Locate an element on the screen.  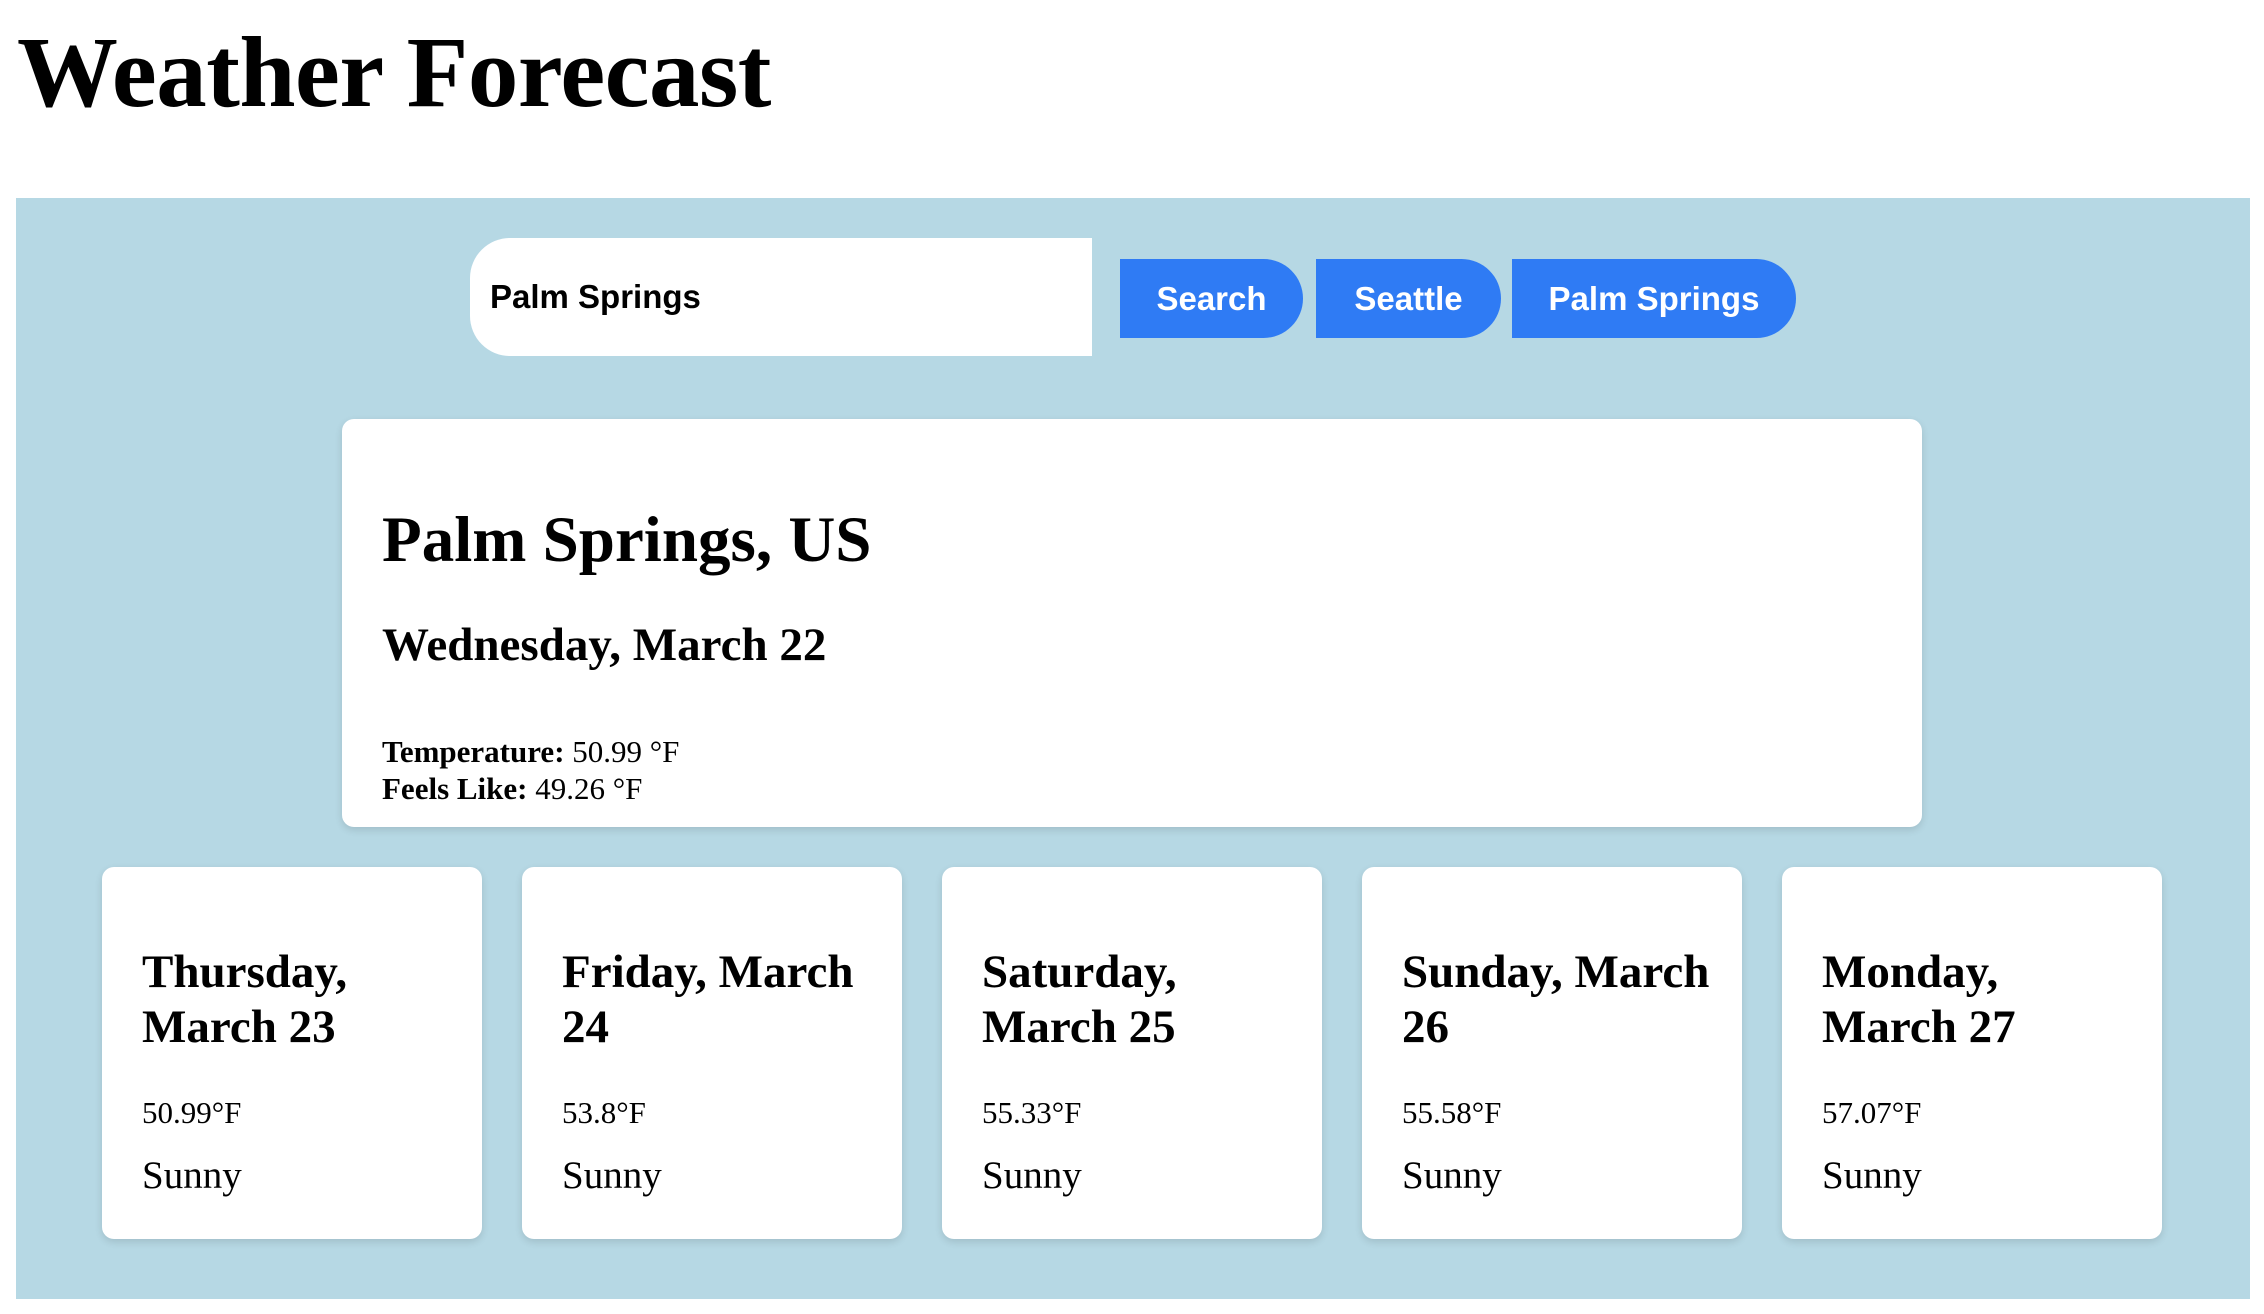
temperature-label: Temperature: is located at coordinates (473, 751).